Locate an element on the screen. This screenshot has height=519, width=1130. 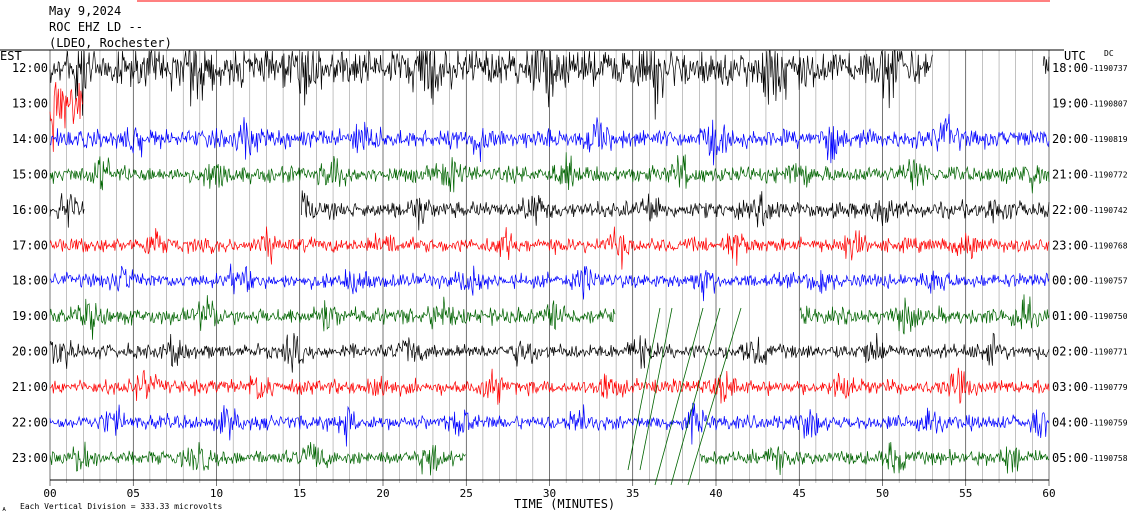
corner-mark: ᴀ is located at coordinates (4, 509).